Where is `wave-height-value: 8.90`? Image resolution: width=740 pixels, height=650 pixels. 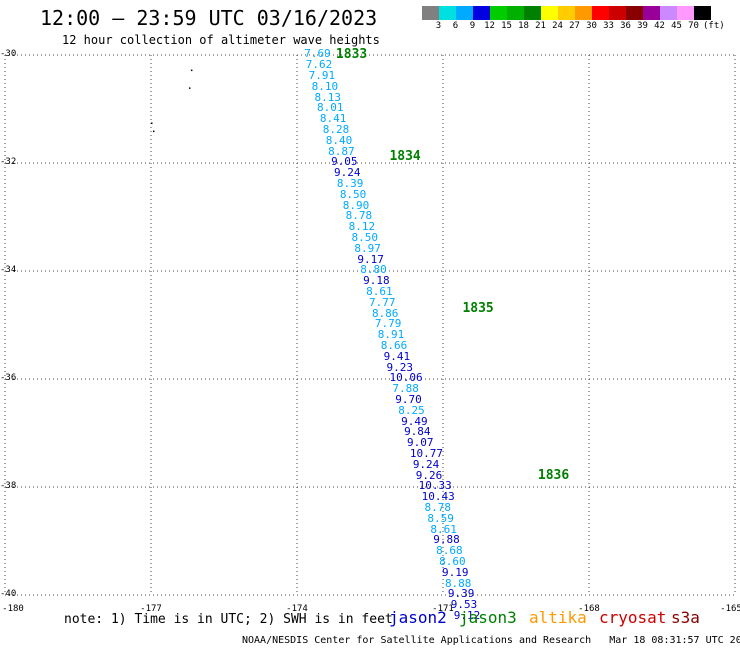
wave-height-value: 8.90 is located at coordinates (356, 205).